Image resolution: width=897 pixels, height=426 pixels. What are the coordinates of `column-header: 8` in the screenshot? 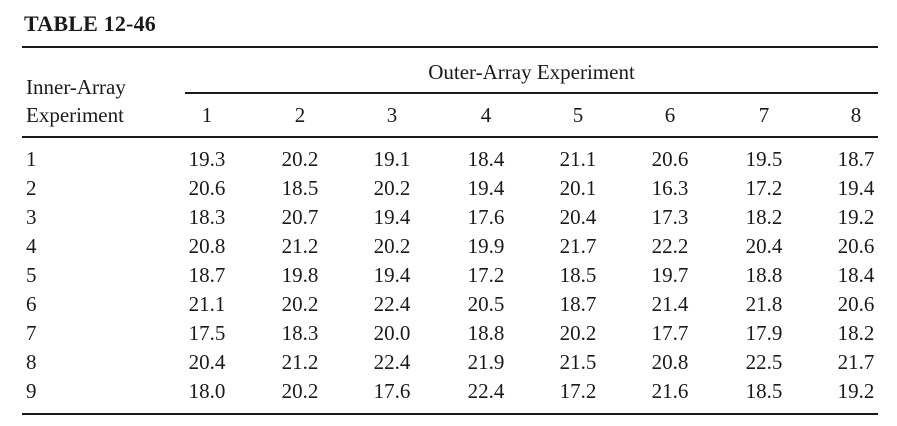 It's located at (856, 115).